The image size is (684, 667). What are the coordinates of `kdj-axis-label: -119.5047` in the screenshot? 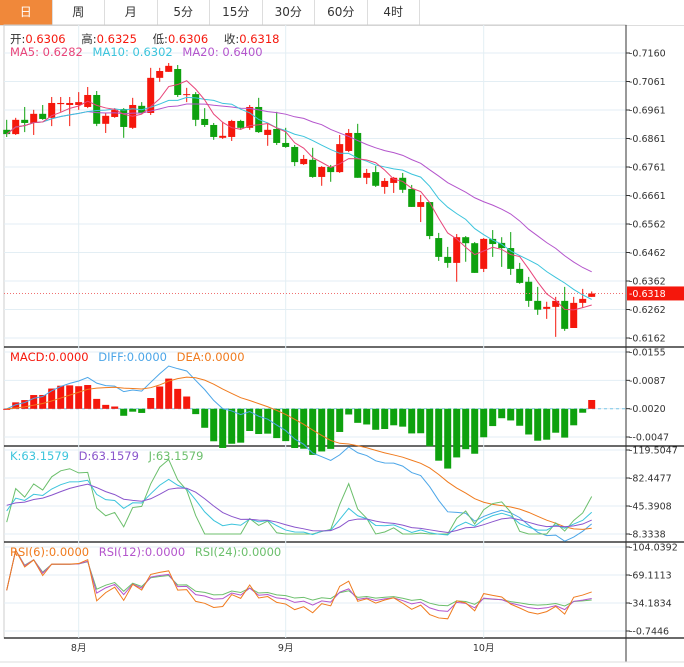 It's located at (653, 451).